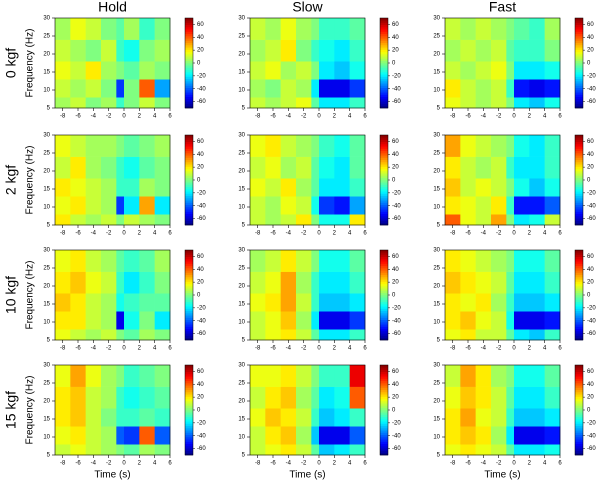  What do you see at coordinates (78, 117) in the screenshot?
I see `x-tick-label: -6` at bounding box center [78, 117].